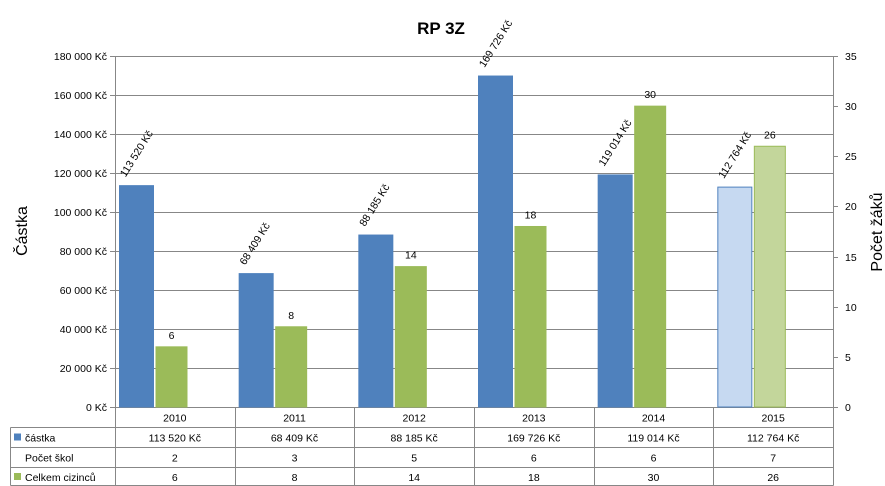  Describe the element at coordinates (533, 439) in the screenshot. I see `table-cell-castka: 169 726 Kč` at that location.